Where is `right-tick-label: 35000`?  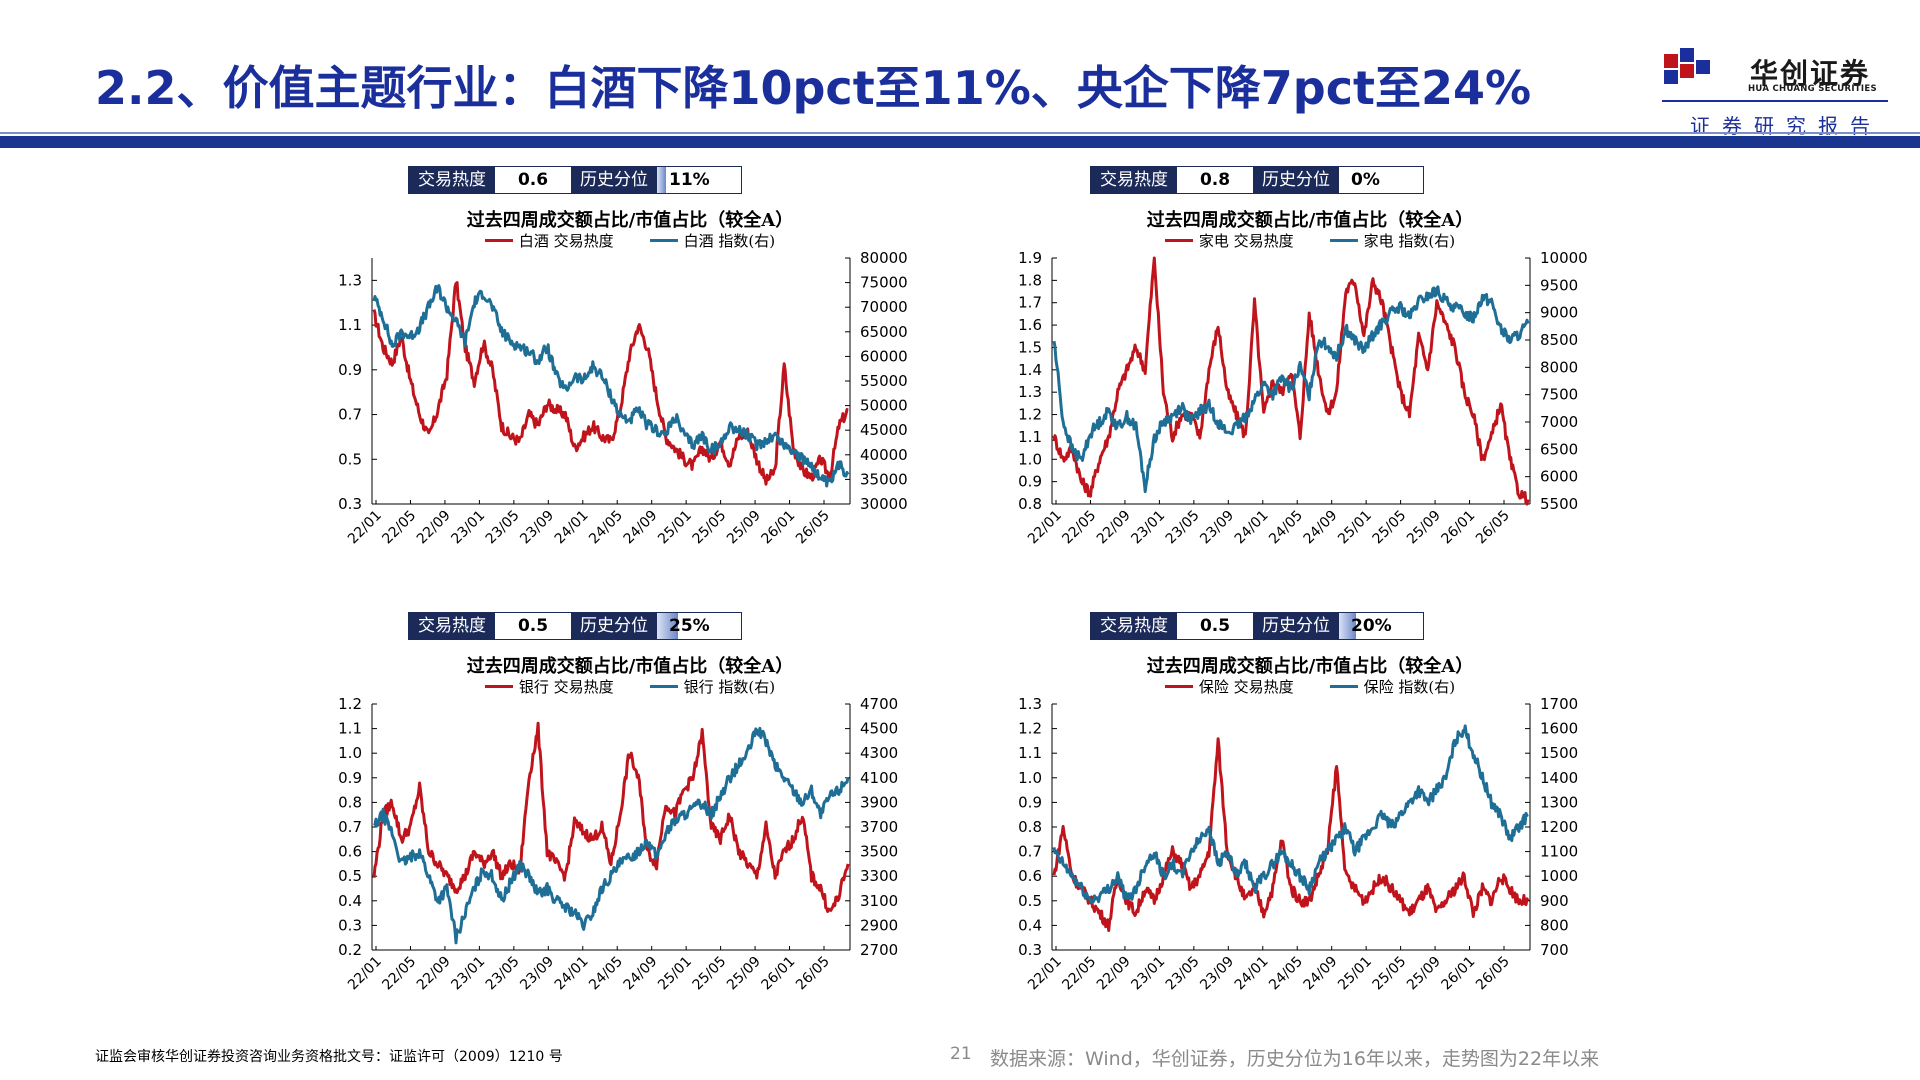
right-tick-label: 35000 is located at coordinates (884, 479).